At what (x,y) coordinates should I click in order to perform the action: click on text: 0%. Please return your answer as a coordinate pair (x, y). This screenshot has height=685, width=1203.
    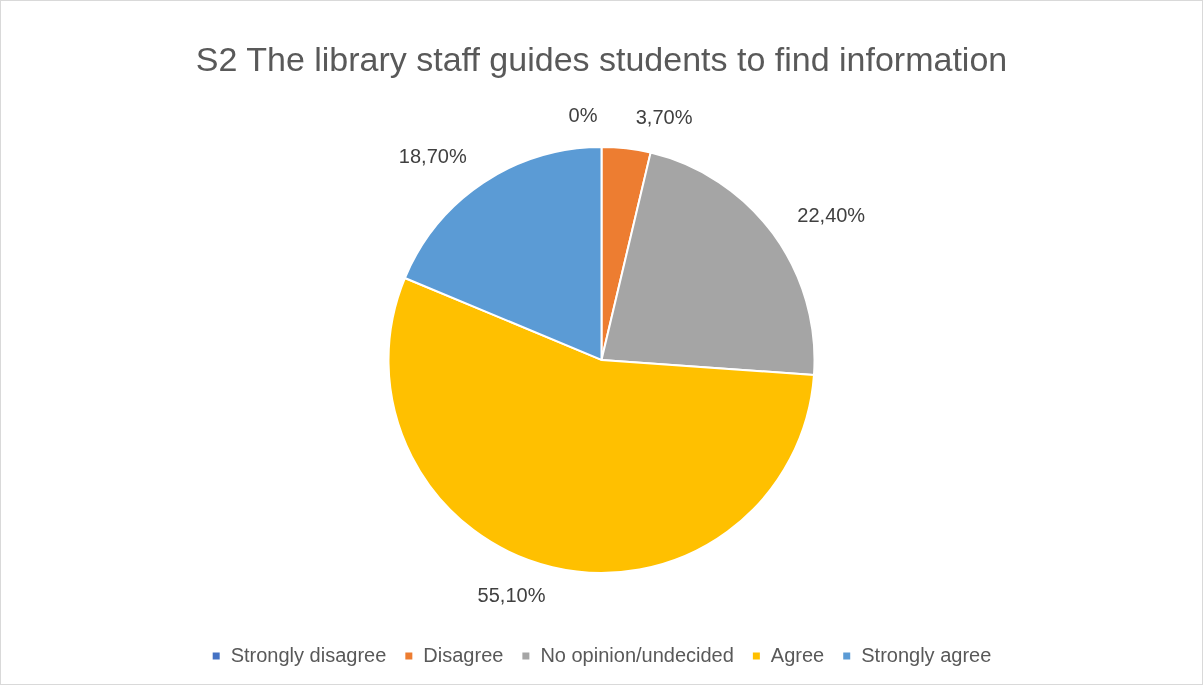
    Looking at the image, I should click on (583, 115).